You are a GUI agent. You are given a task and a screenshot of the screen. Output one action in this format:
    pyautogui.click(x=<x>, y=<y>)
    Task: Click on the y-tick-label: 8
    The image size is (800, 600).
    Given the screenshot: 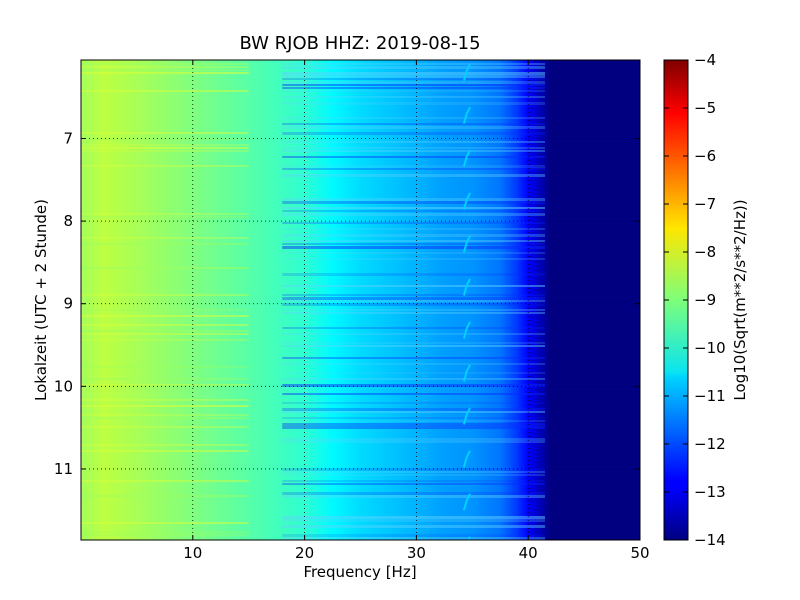 What is the action you would take?
    pyautogui.click(x=68, y=221)
    